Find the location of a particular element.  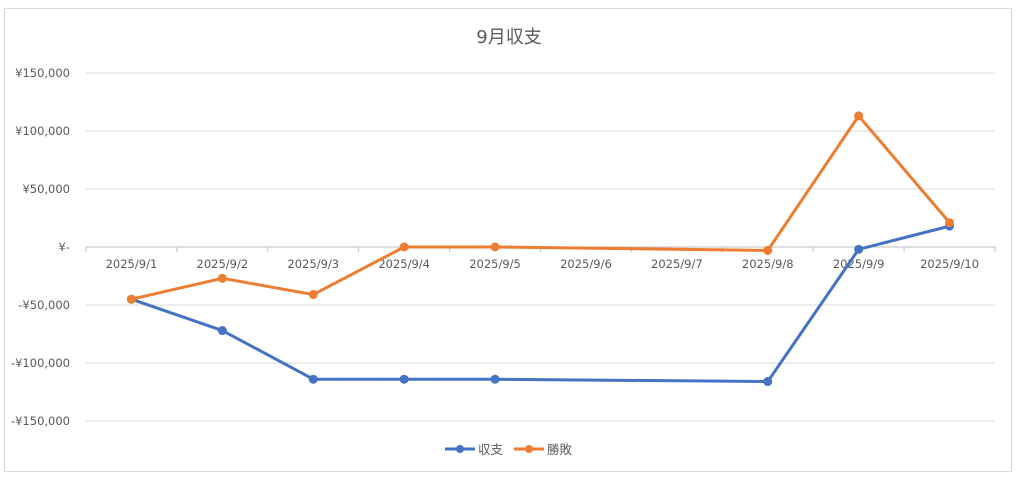

y-tick-label: -¥100,000 is located at coordinates (40, 363).